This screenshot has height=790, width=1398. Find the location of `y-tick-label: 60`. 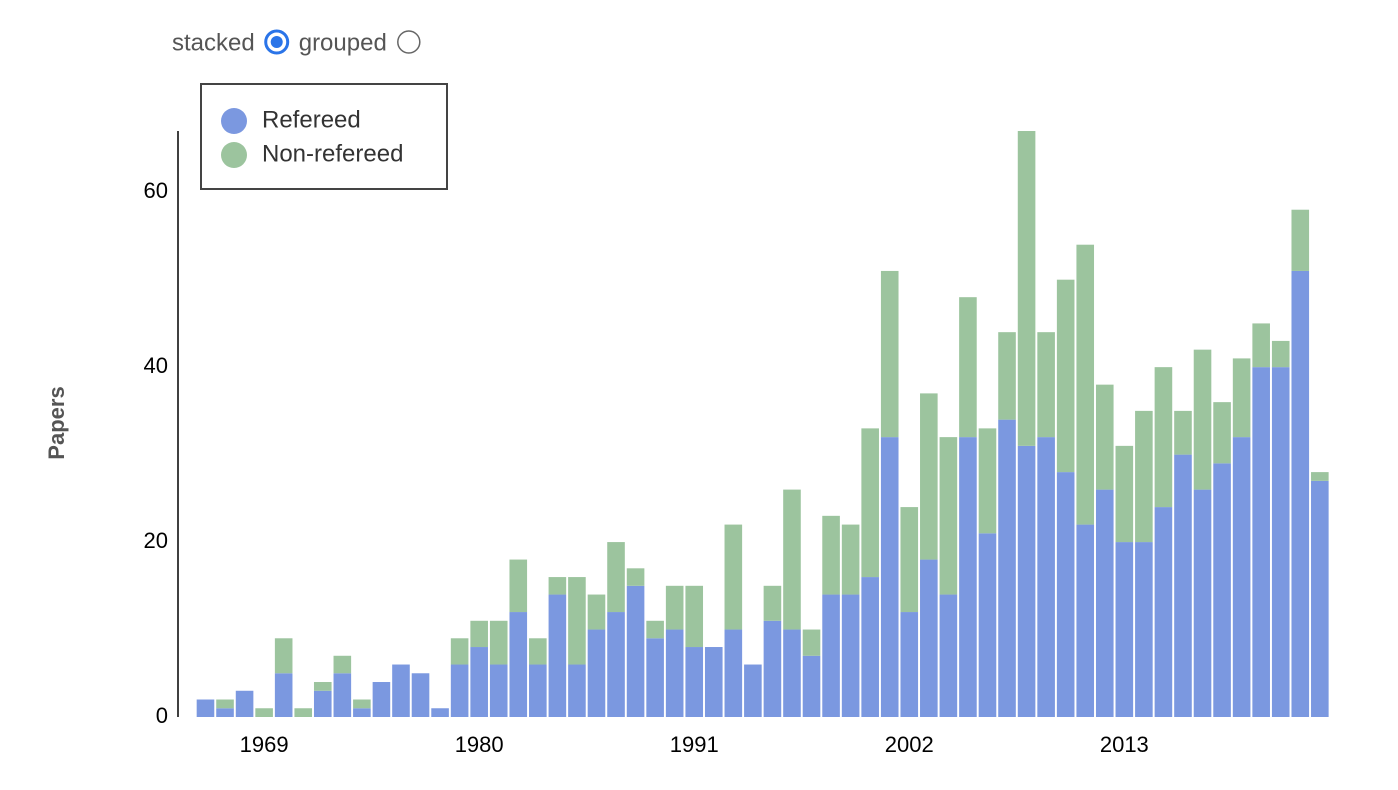

y-tick-label: 60 is located at coordinates (156, 190).